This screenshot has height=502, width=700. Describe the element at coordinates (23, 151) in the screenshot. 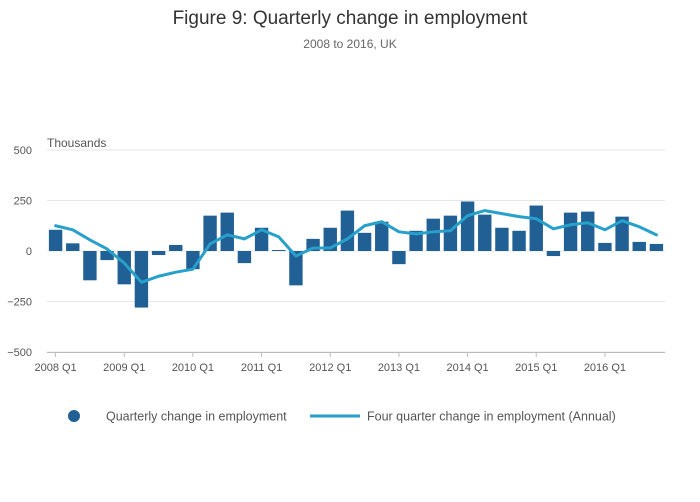

I see `y-tick-label: 500` at that location.